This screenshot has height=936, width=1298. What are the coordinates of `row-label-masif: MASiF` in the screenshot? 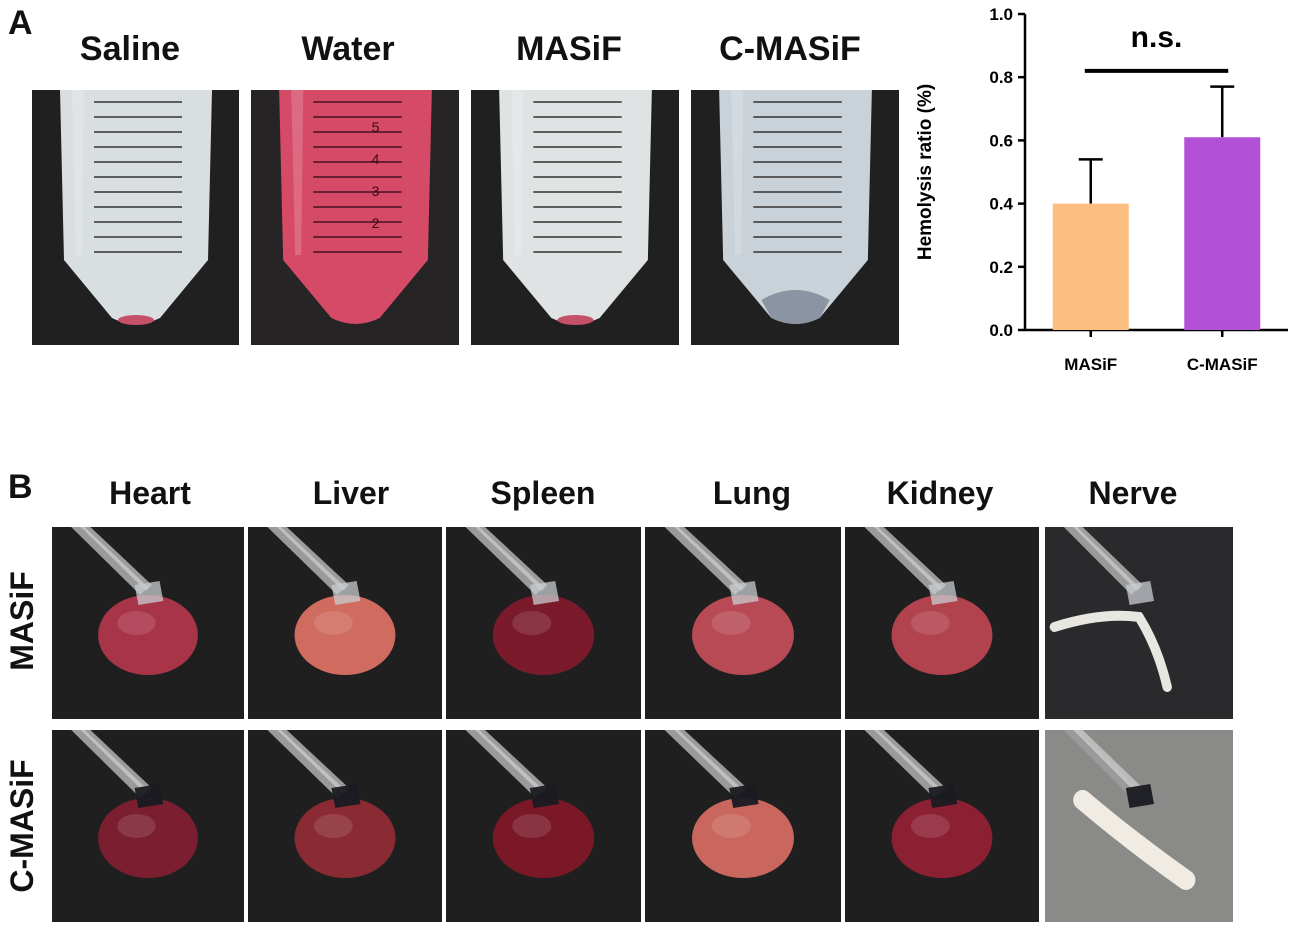 It's located at (22, 621).